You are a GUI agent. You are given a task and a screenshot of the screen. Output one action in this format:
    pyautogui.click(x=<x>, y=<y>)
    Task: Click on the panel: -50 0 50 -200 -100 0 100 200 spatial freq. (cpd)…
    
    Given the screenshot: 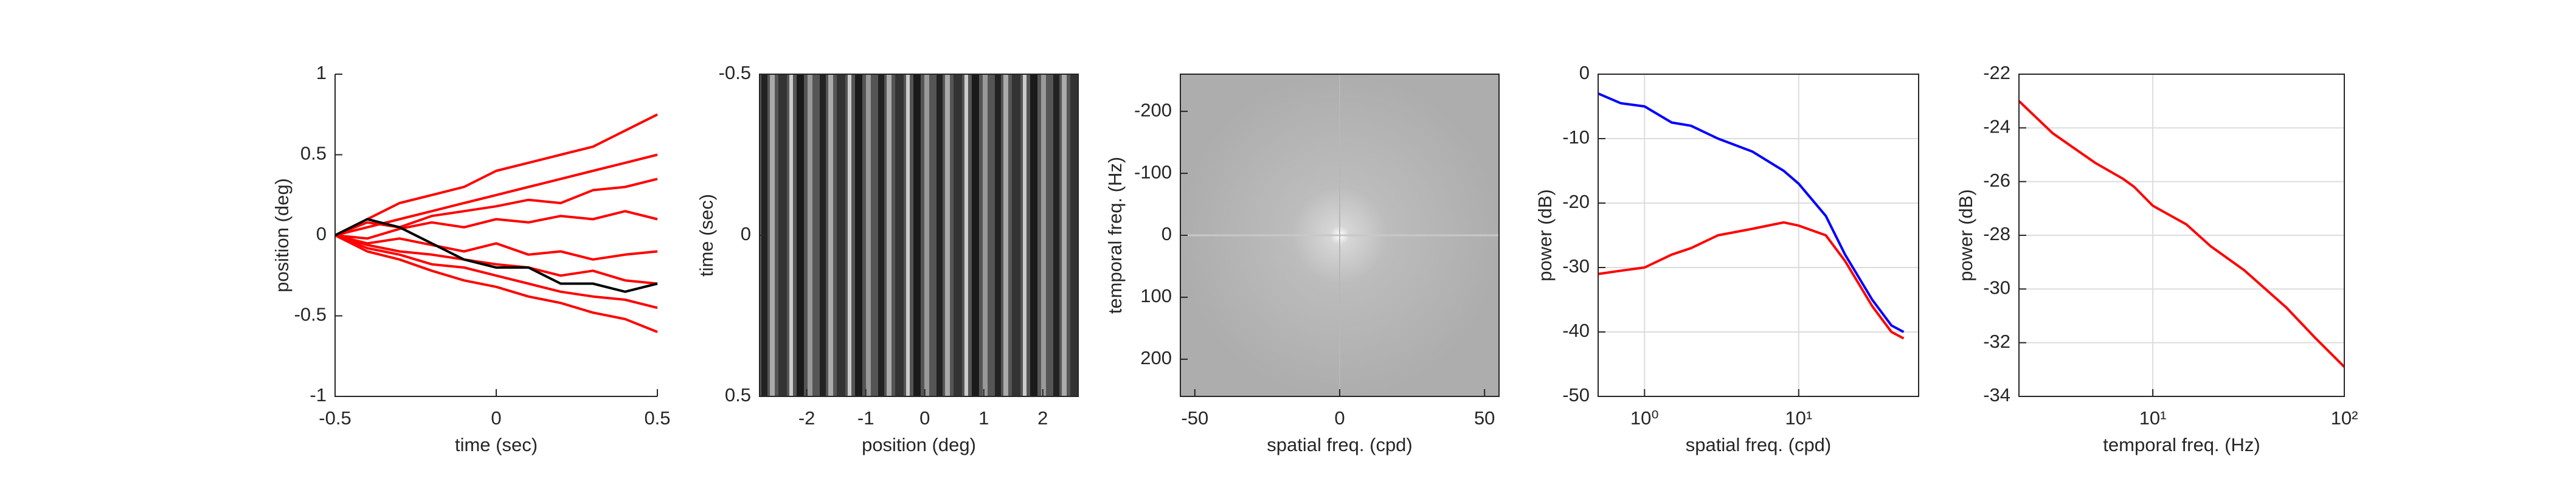 What is the action you would take?
    pyautogui.click(x=1302, y=264)
    